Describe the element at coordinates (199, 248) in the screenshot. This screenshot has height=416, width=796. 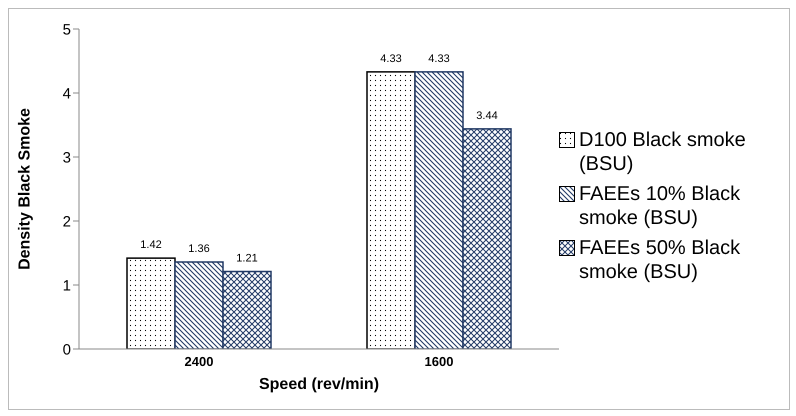
I see `data-label: 1.36` at that location.